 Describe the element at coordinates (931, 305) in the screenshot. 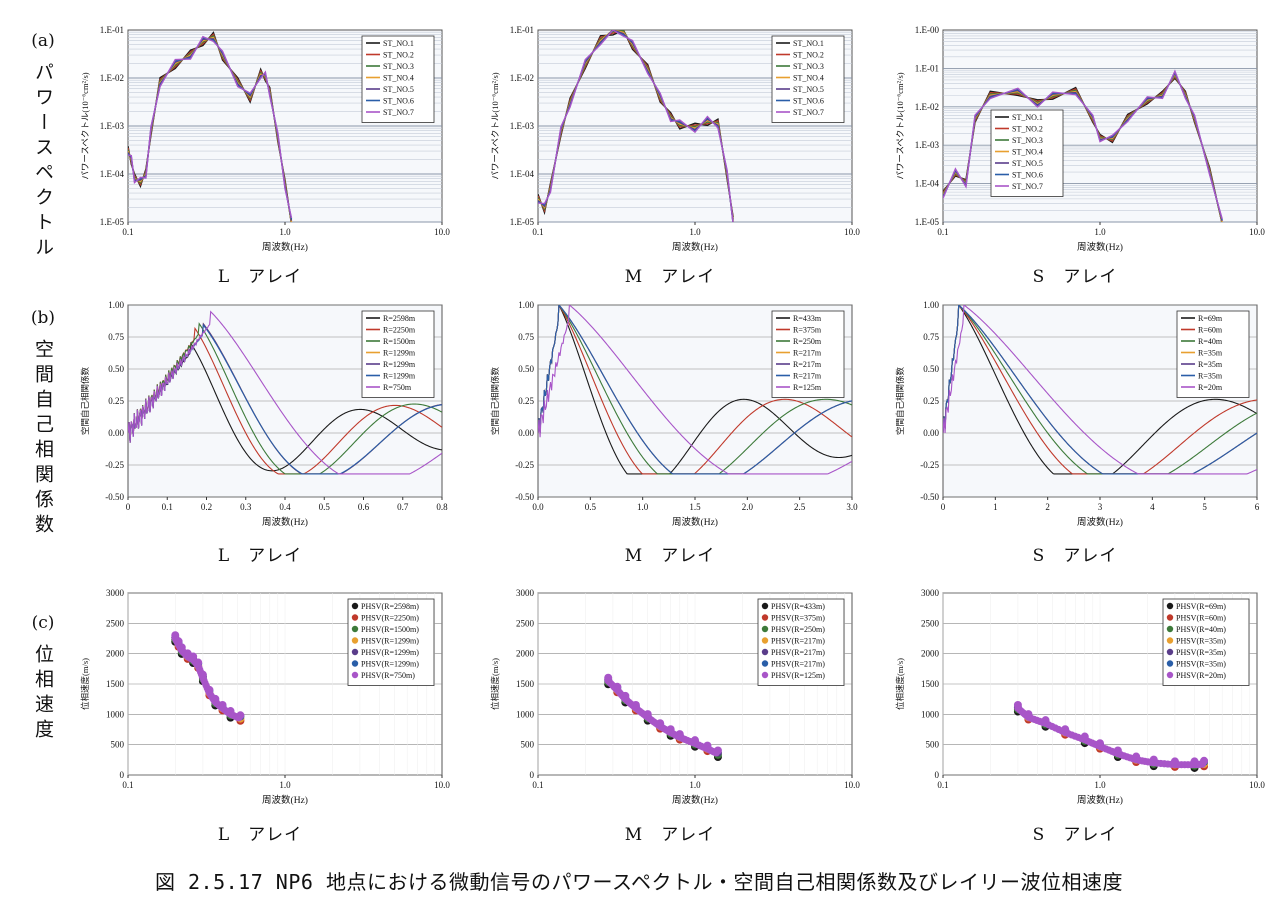

I see `y-tick-label: 1.00` at that location.